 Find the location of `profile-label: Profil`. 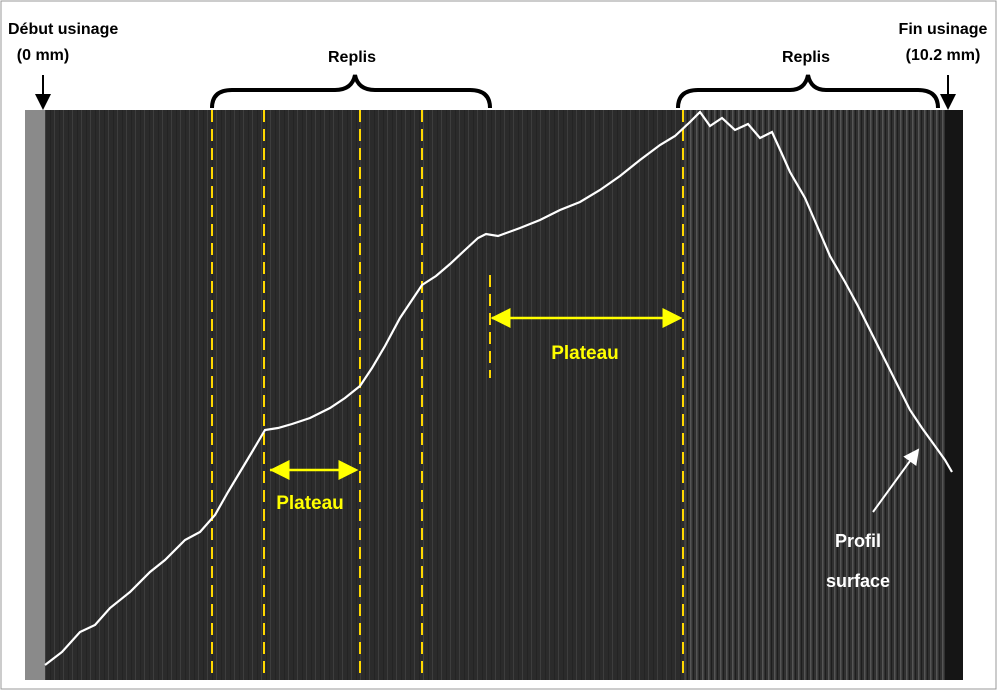

profile-label: Profil is located at coordinates (858, 541).